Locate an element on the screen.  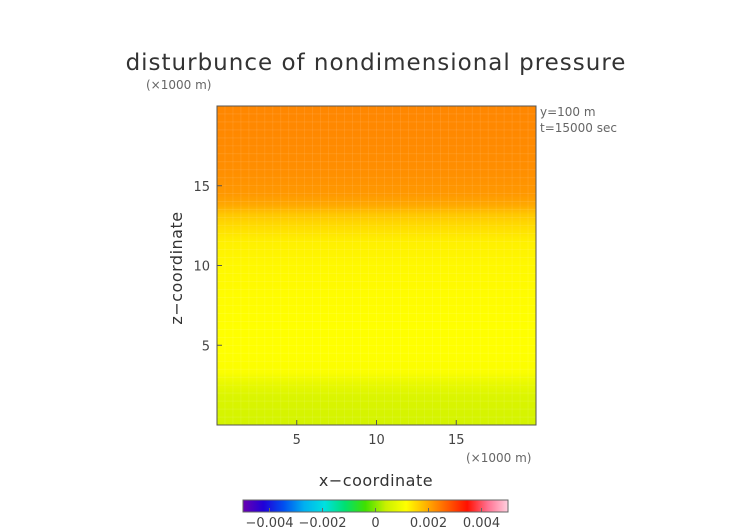
y-tick-label: 5 is located at coordinates (206, 346).